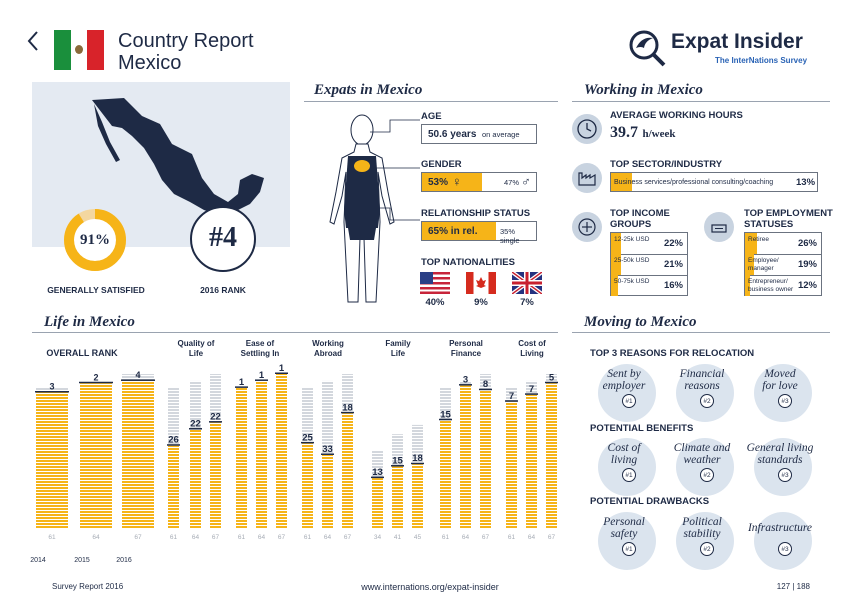 The width and height of the screenshot is (860, 609). What do you see at coordinates (435, 283) in the screenshot?
I see `flag-us` at bounding box center [435, 283].